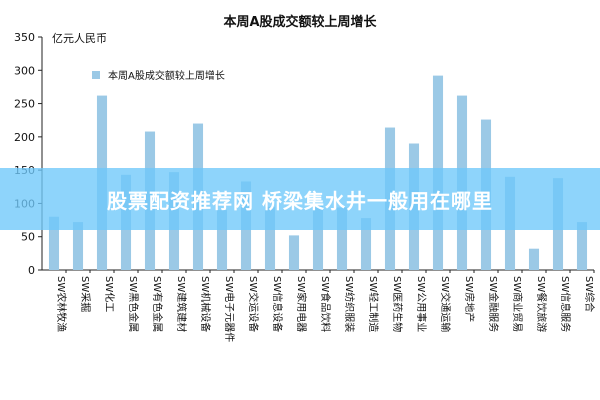 The height and width of the screenshot is (400, 600). Describe the element at coordinates (24, 137) in the screenshot. I see `y-tick-label: 200` at that location.